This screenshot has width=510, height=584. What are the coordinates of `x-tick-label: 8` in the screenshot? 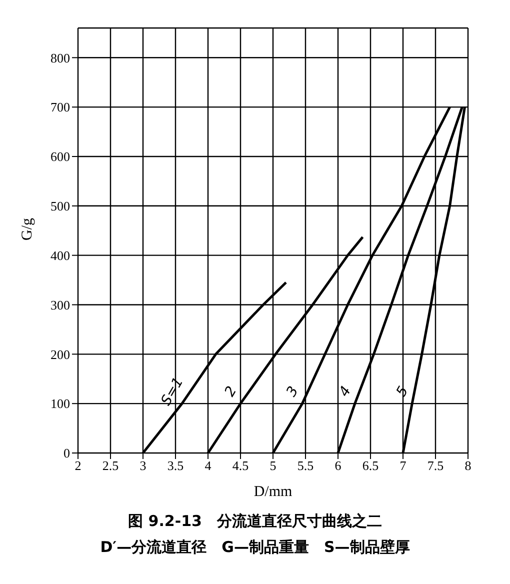 It's located at (468, 466).